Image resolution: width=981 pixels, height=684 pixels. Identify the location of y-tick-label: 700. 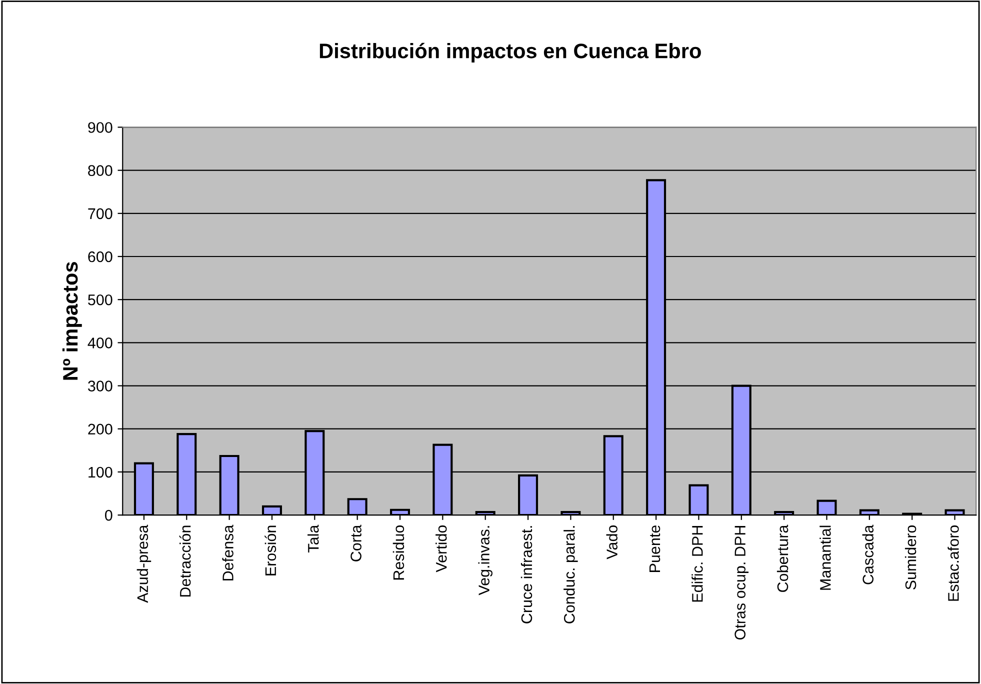
(100, 214).